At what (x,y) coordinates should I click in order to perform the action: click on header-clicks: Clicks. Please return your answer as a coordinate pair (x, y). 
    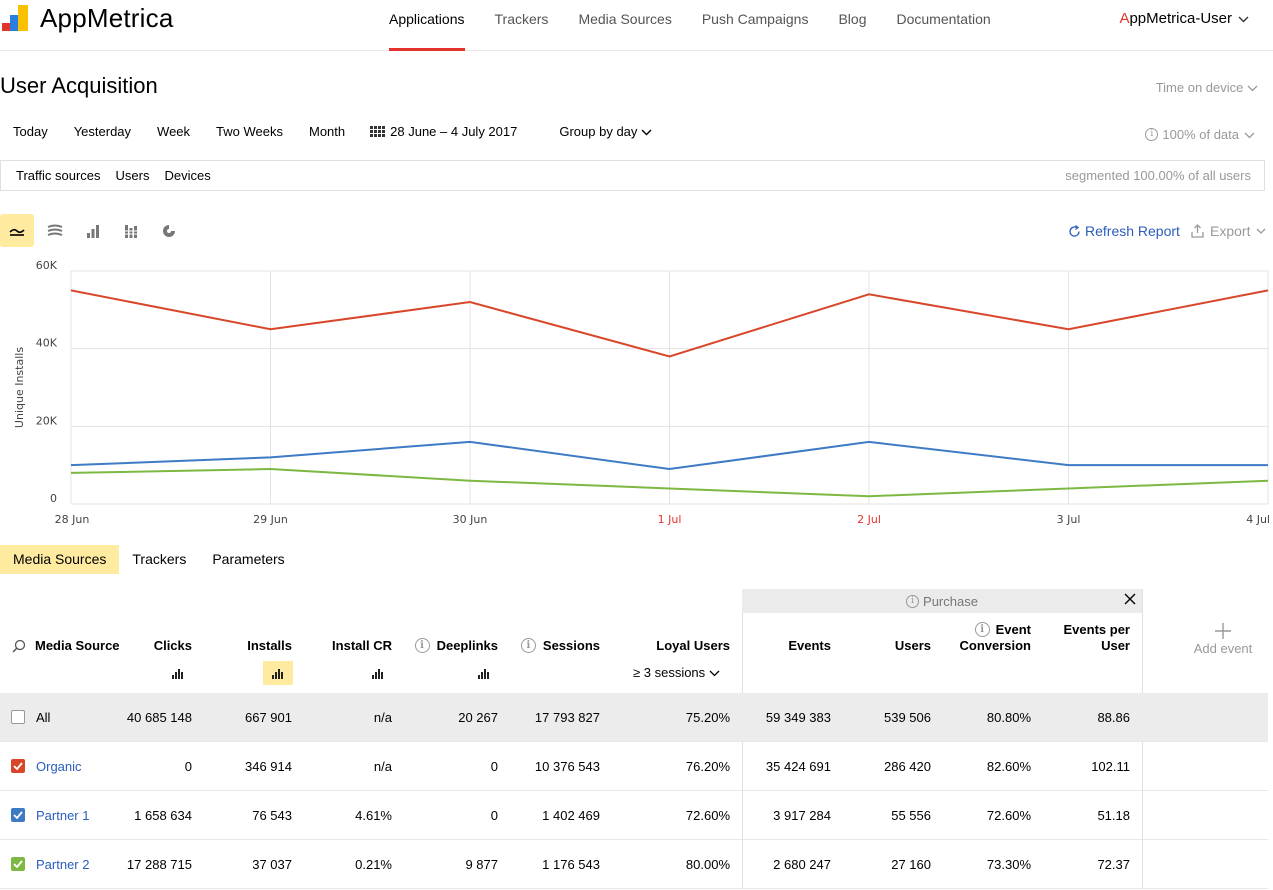
    Looking at the image, I should click on (172, 645).